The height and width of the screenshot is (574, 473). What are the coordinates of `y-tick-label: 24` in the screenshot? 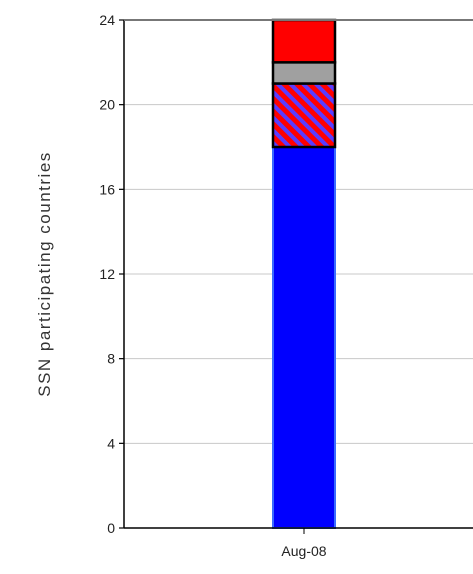 It's located at (107, 20).